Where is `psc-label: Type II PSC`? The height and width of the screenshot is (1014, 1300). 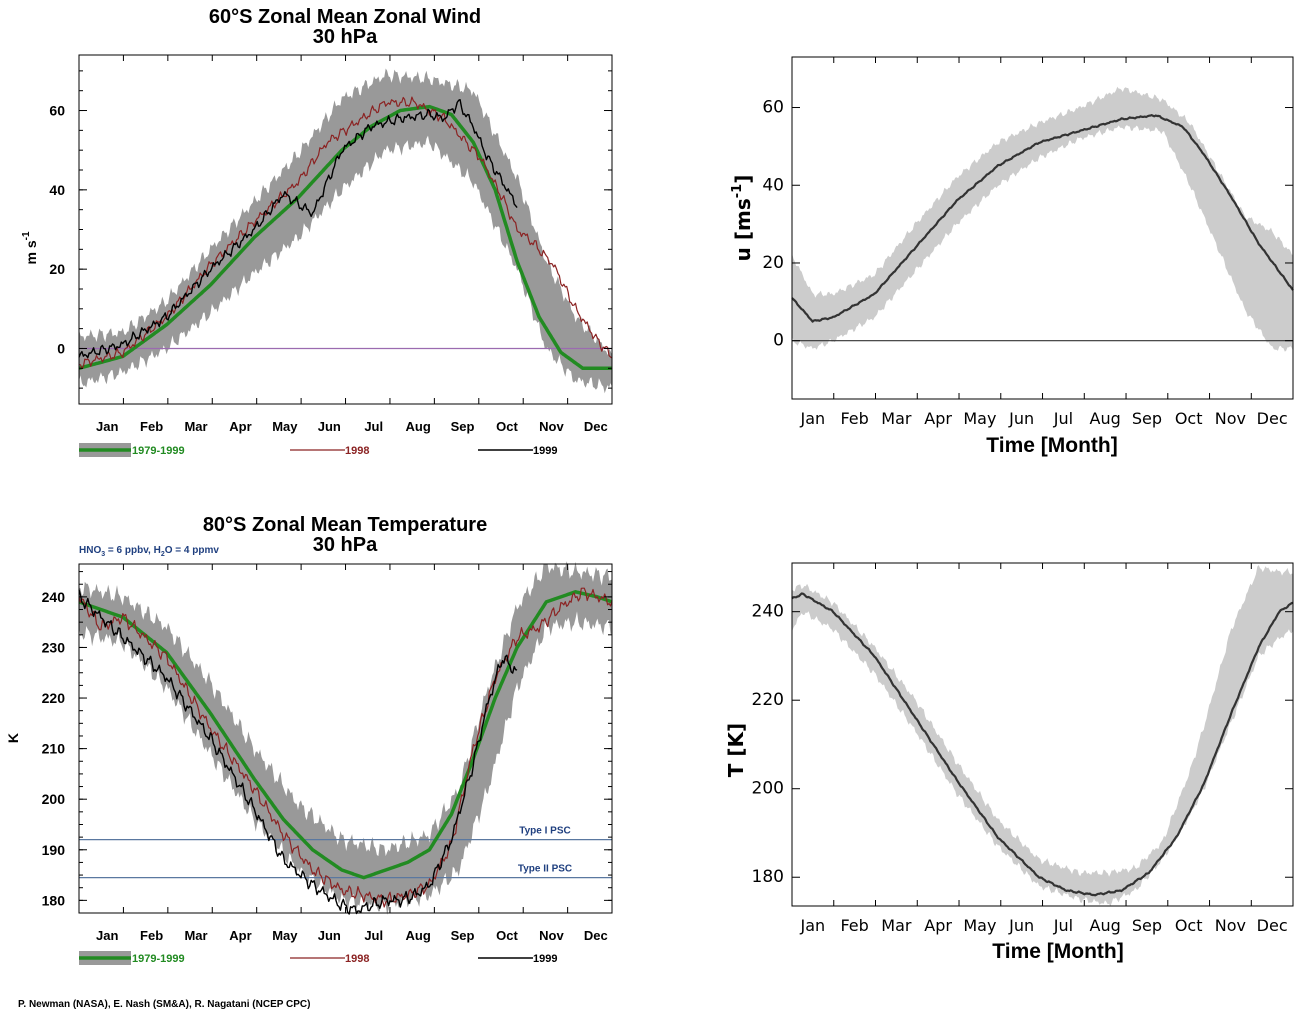 psc-label: Type II PSC is located at coordinates (545, 869).